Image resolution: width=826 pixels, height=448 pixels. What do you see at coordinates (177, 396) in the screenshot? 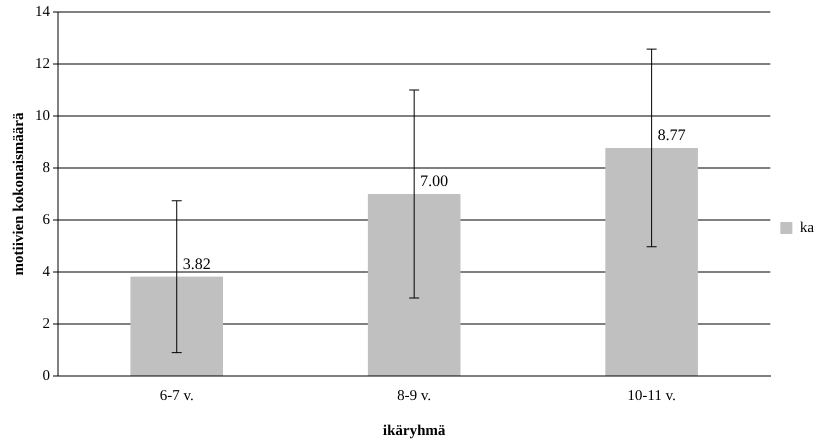
I see `x-tick-label: 6-7 v.` at bounding box center [177, 396].